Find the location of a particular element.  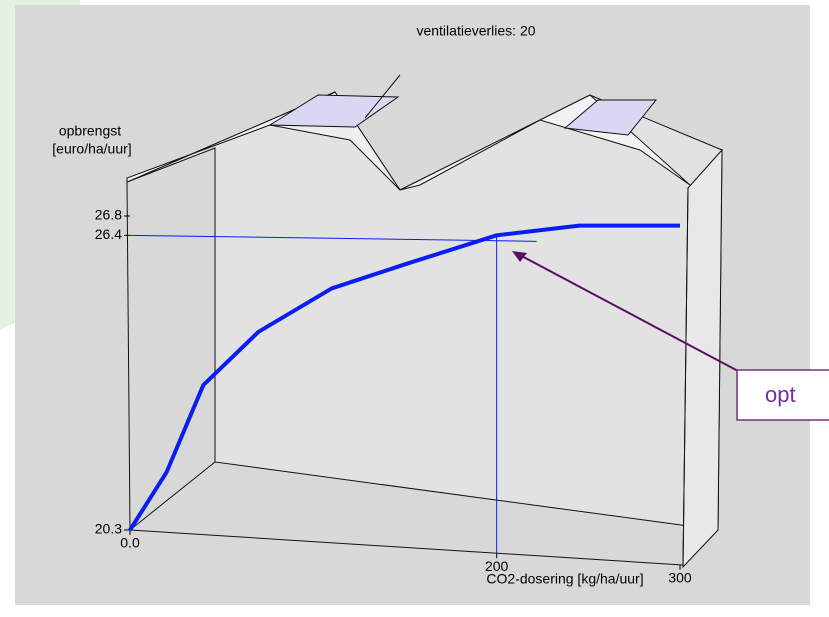

annotation-box is located at coordinates (782, 395).